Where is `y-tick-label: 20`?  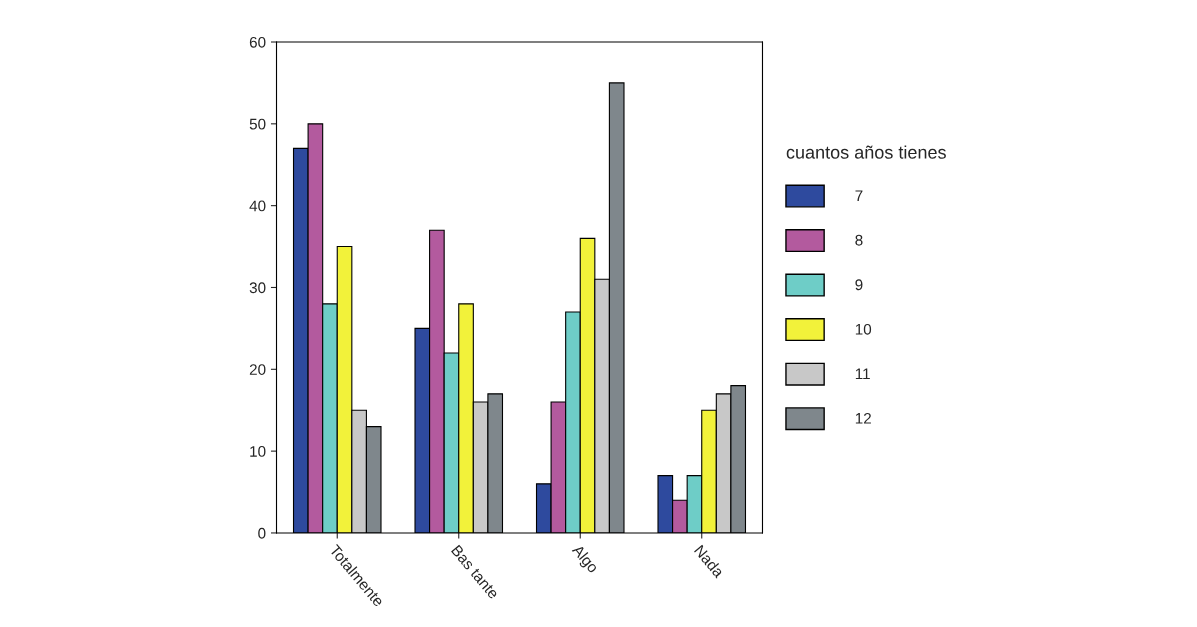 y-tick-label: 20 is located at coordinates (257, 369).